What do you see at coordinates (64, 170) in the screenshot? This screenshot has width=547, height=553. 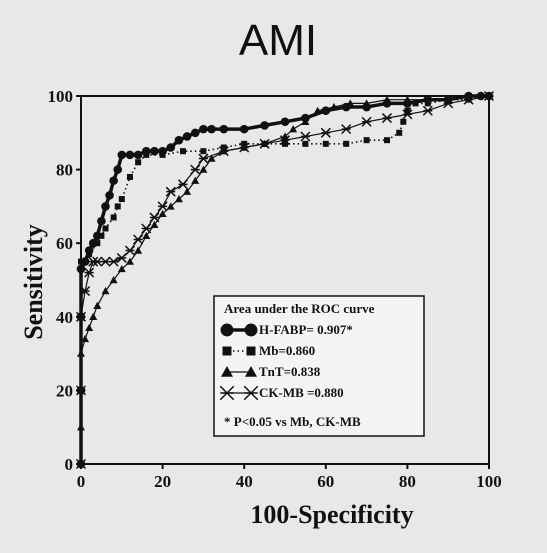 I see `y-tick-label: 80` at bounding box center [64, 170].